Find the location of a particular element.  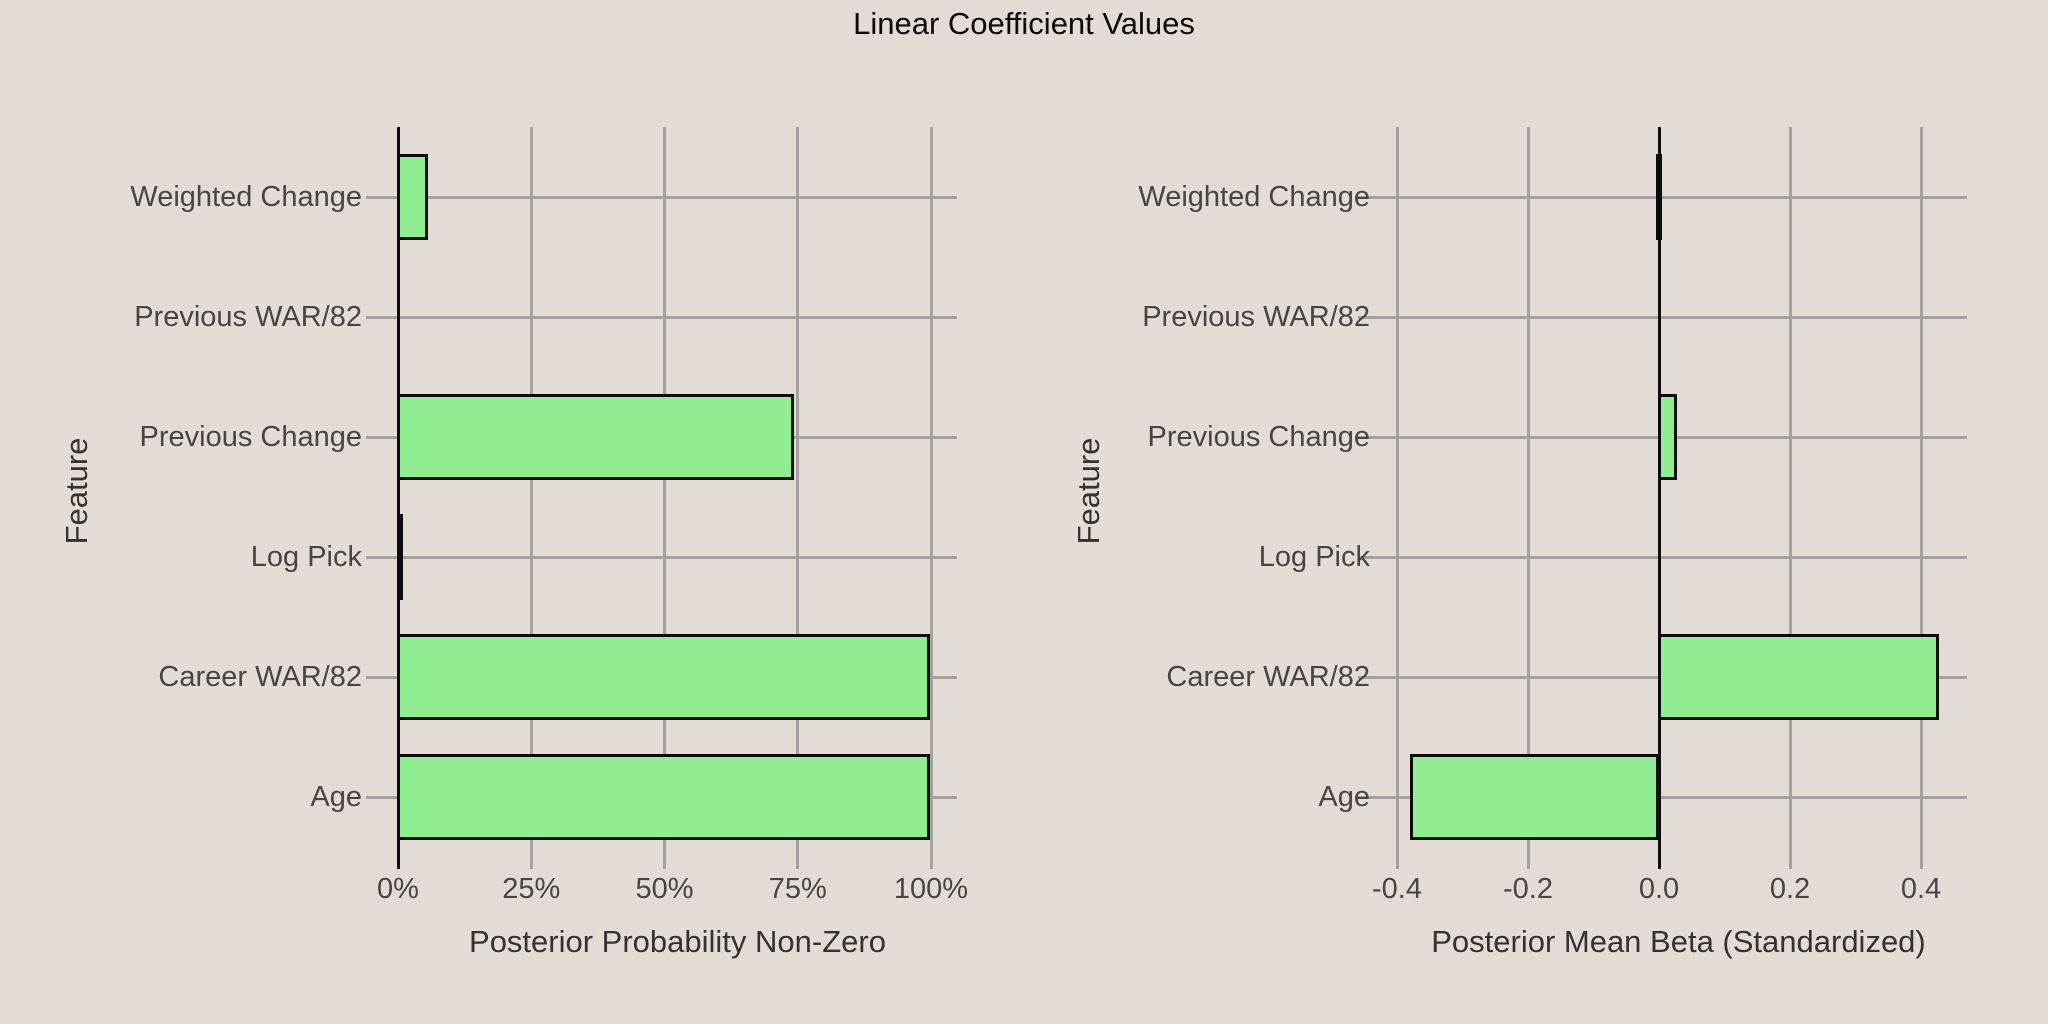

x-tick-label: 75% is located at coordinates (797, 889).